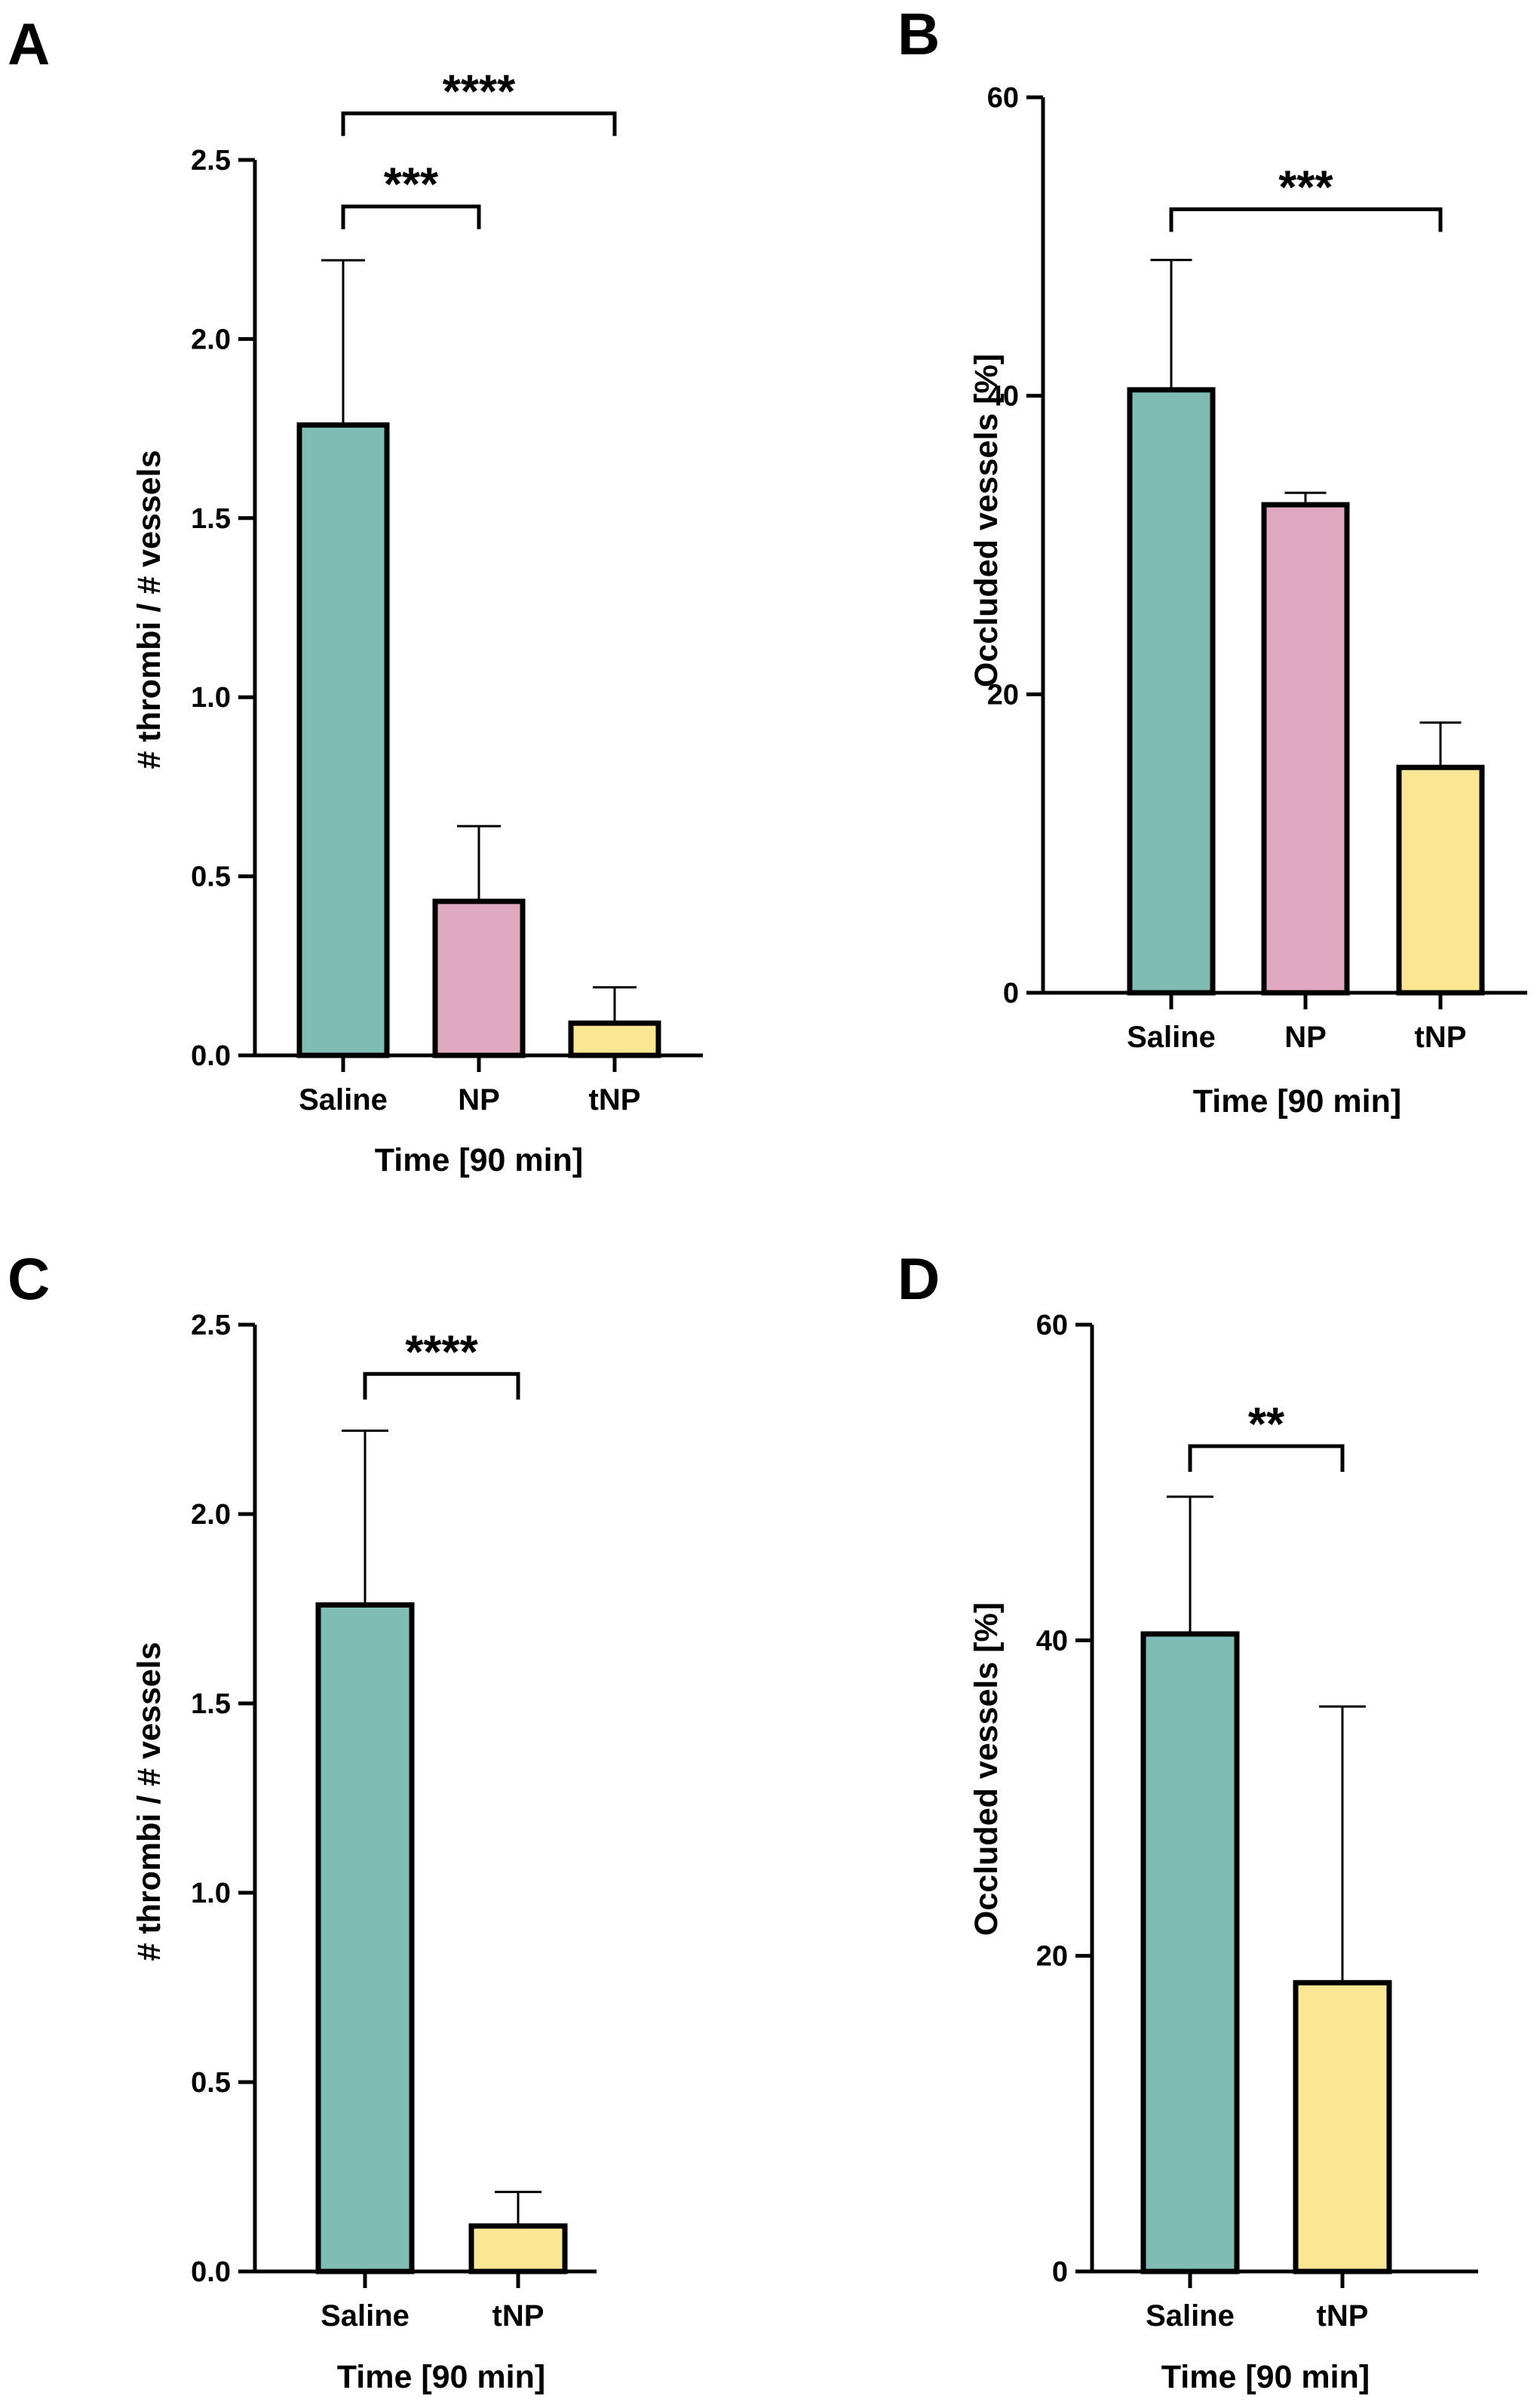  Describe the element at coordinates (918, 1278) in the screenshot. I see `panel-letter-d: D` at that location.